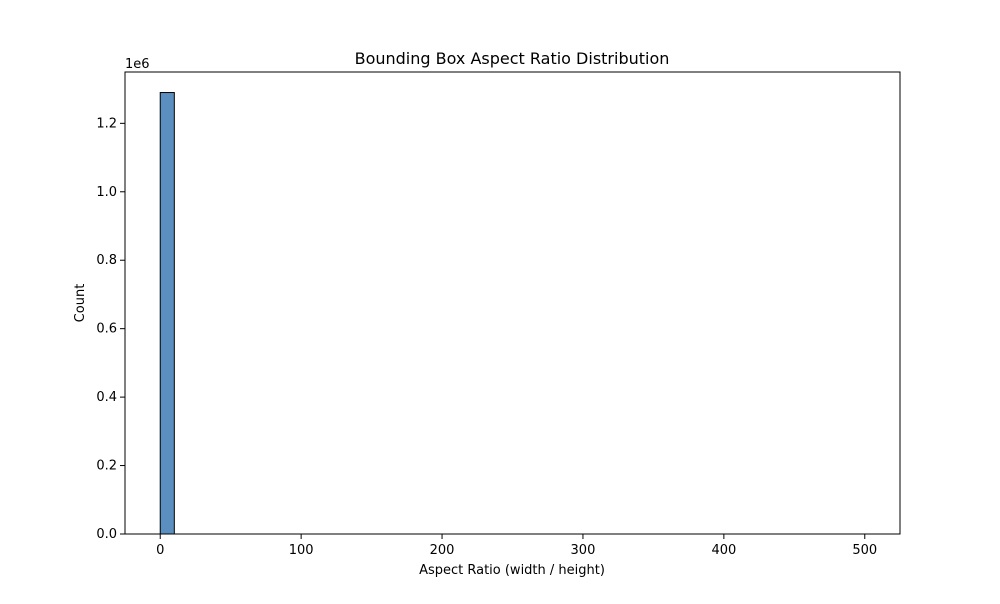 This screenshot has width=1000, height=604. What do you see at coordinates (583, 550) in the screenshot?
I see `x-tick-label-3: 300` at bounding box center [583, 550].